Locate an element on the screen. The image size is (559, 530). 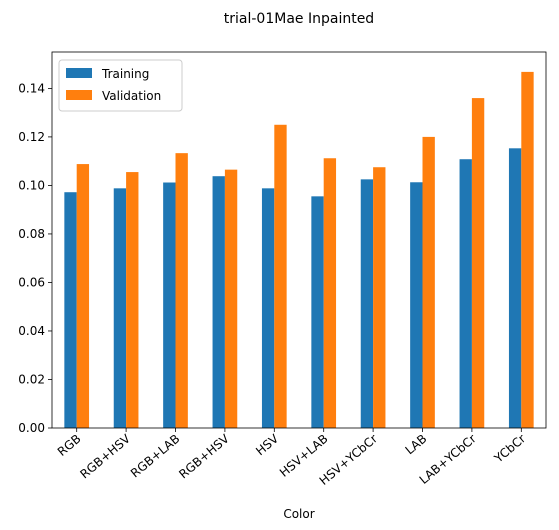
y-tick-label: 0.10 is located at coordinates (31, 185).